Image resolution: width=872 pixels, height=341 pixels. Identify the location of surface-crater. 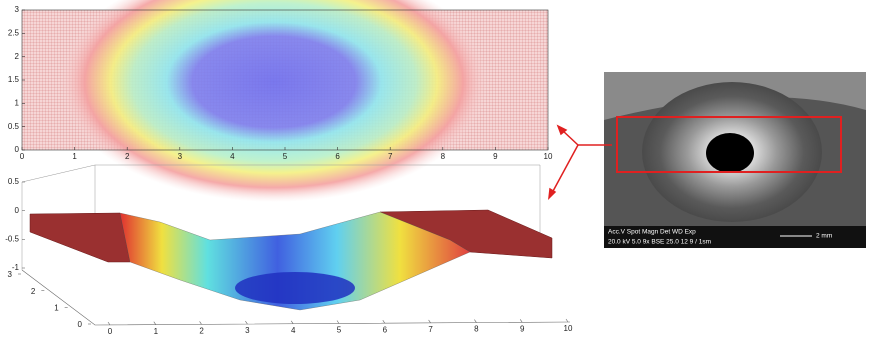
(295, 261).